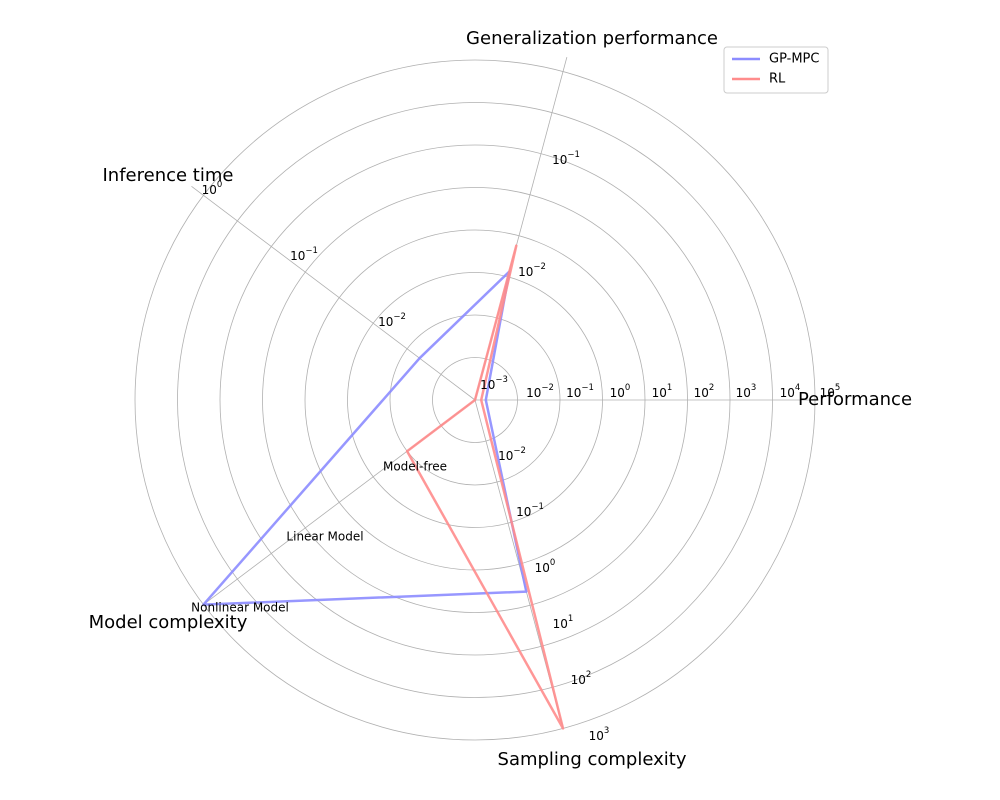 The width and height of the screenshot is (1000, 800). Describe the element at coordinates (830, 391) in the screenshot. I see `tick-label-performance-8: 10⁵` at that location.